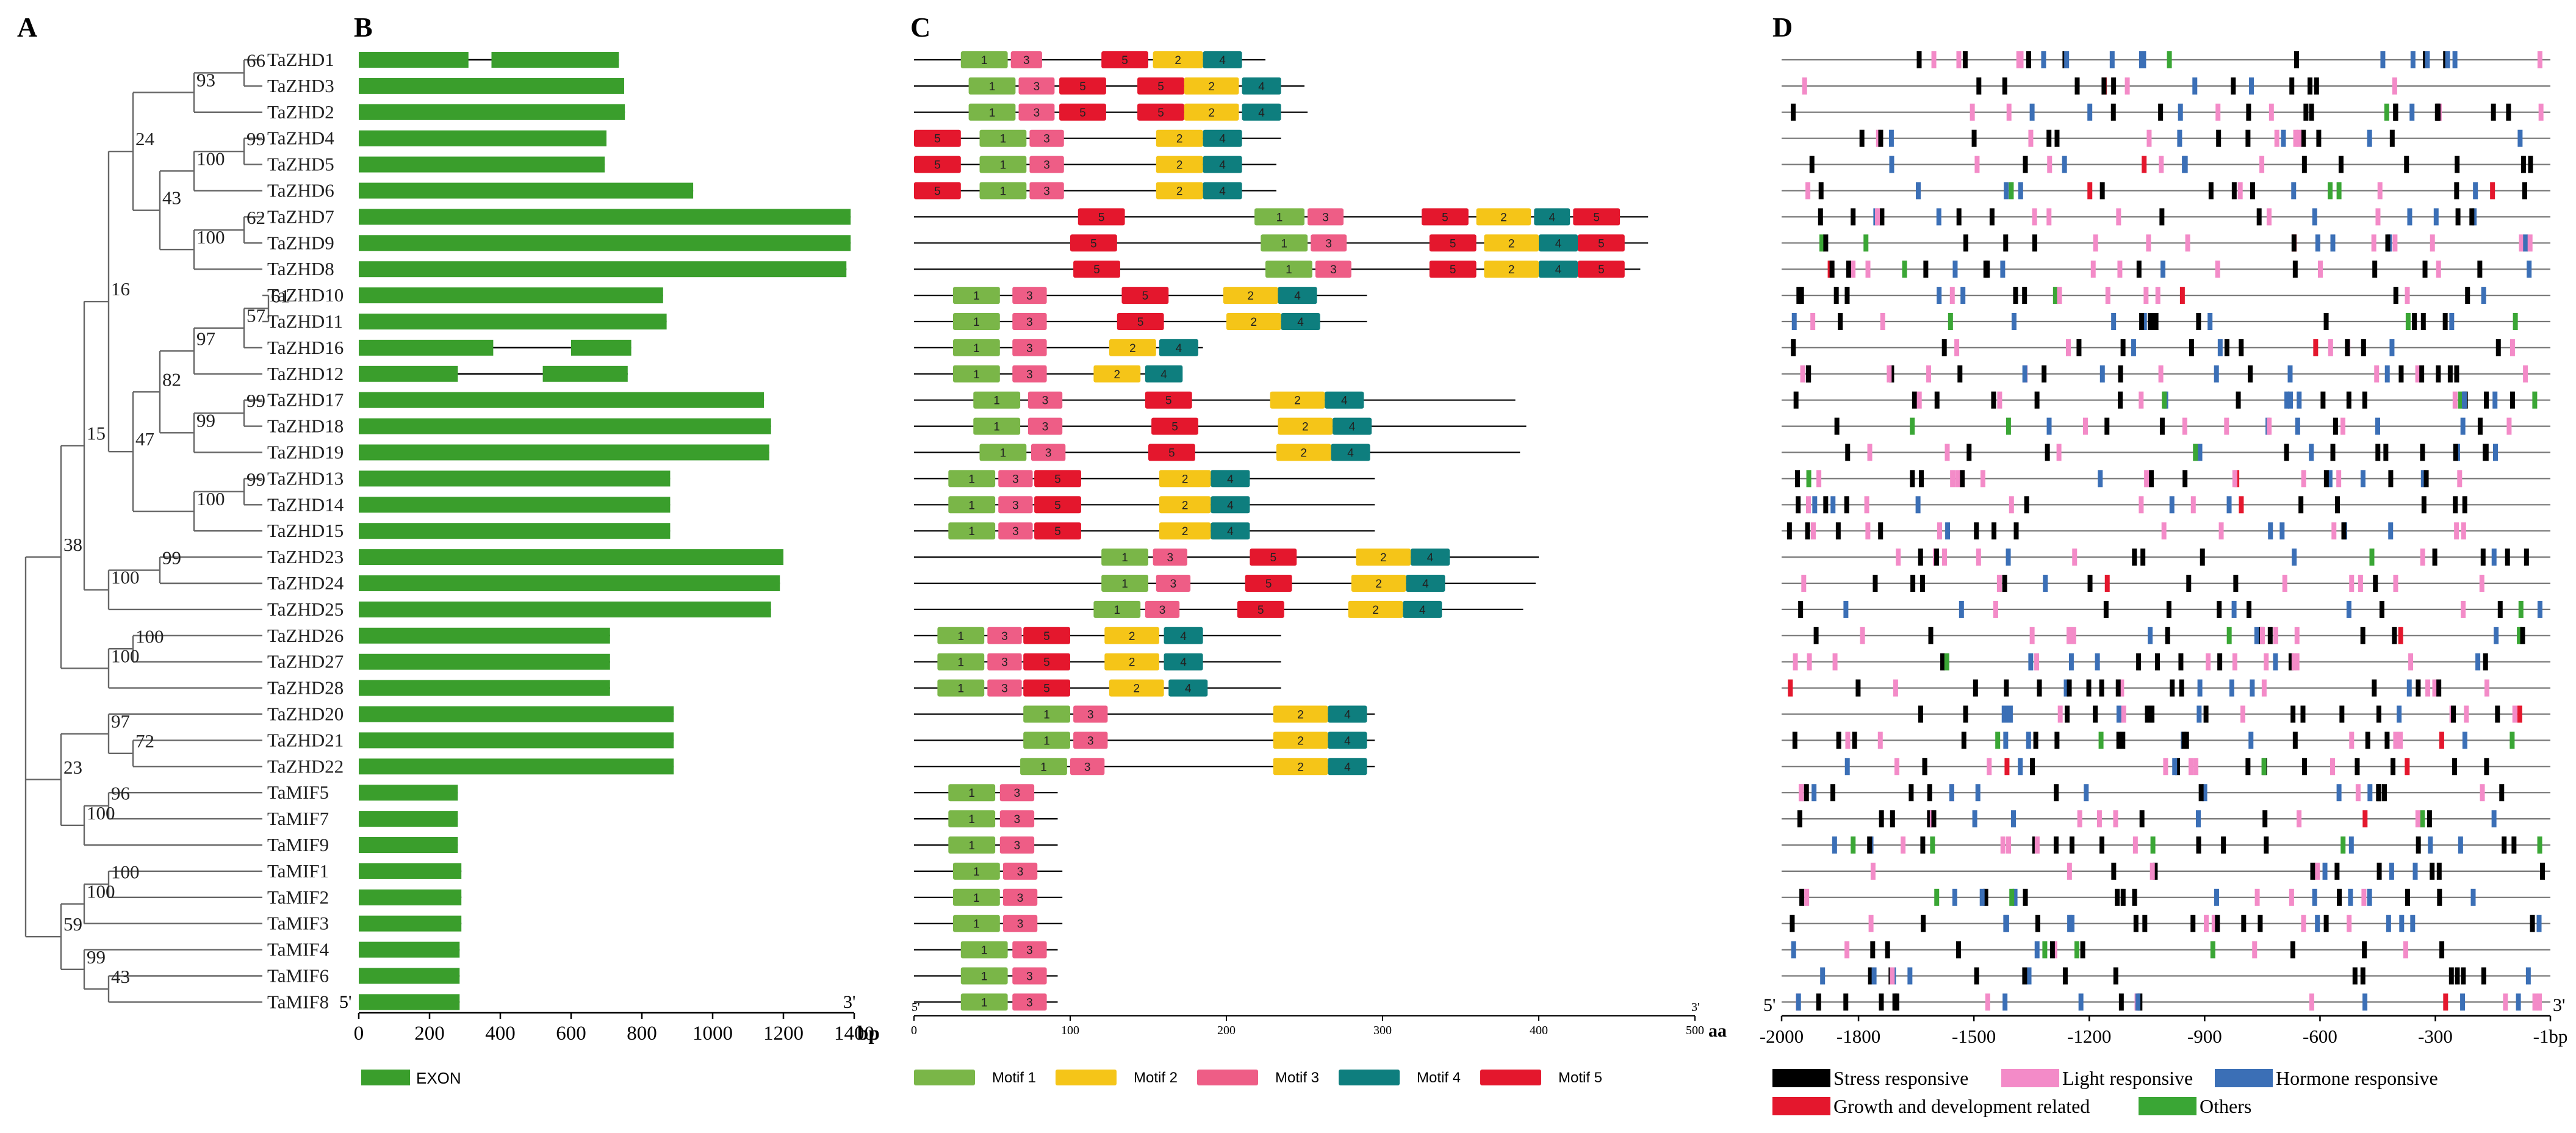  Describe the element at coordinates (210, 498) in the screenshot. I see `bootstrap-value: 100` at that location.